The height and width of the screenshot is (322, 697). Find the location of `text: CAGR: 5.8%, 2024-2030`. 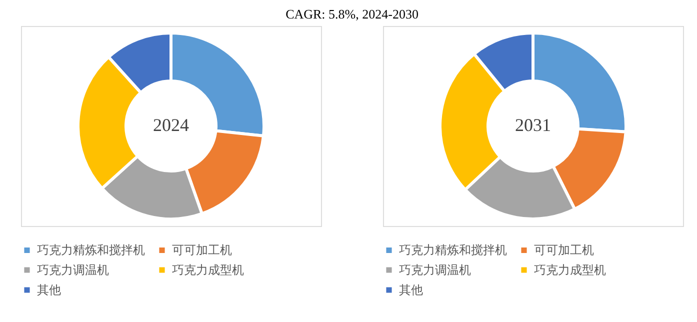

text: CAGR: 5.8%, 2024-2030 is located at coordinates (352, 14).